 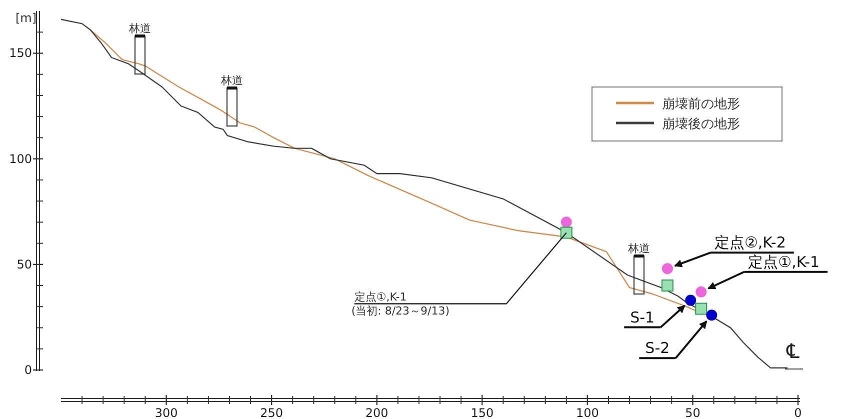 I want to click on y-tick-label: 150, so click(x=20, y=53).